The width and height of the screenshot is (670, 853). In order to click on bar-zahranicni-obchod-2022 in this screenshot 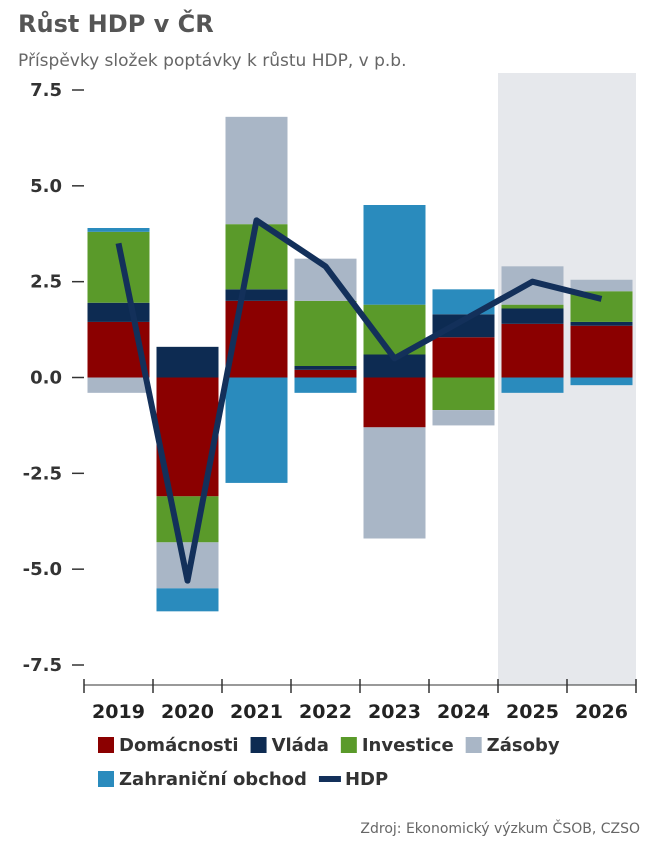, I will do `click(325, 385)`.